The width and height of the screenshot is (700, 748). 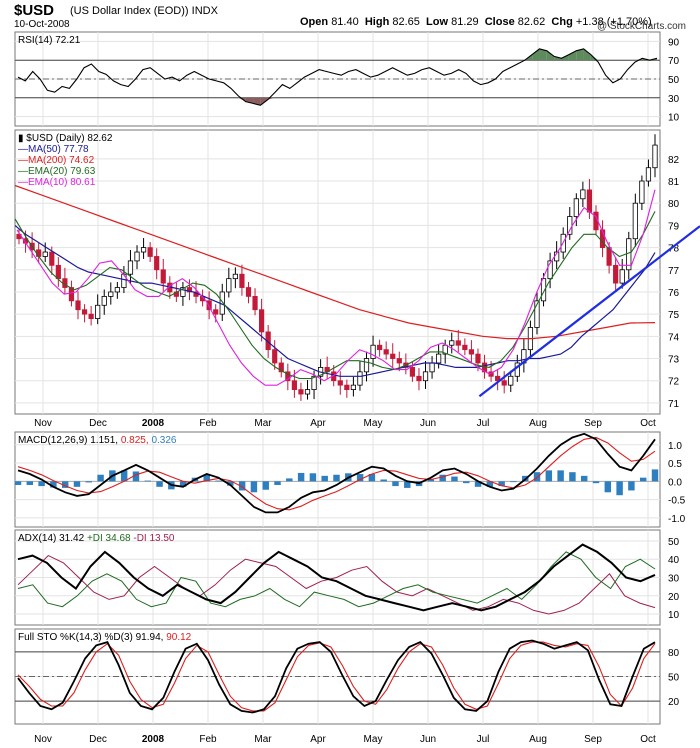 I want to click on high-label: High, so click(x=377, y=22).